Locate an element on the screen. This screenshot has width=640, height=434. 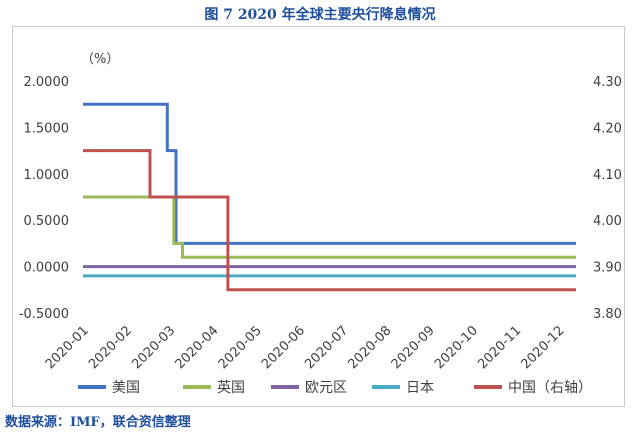
y-axis-unit-label: （%） is located at coordinates (100, 59).